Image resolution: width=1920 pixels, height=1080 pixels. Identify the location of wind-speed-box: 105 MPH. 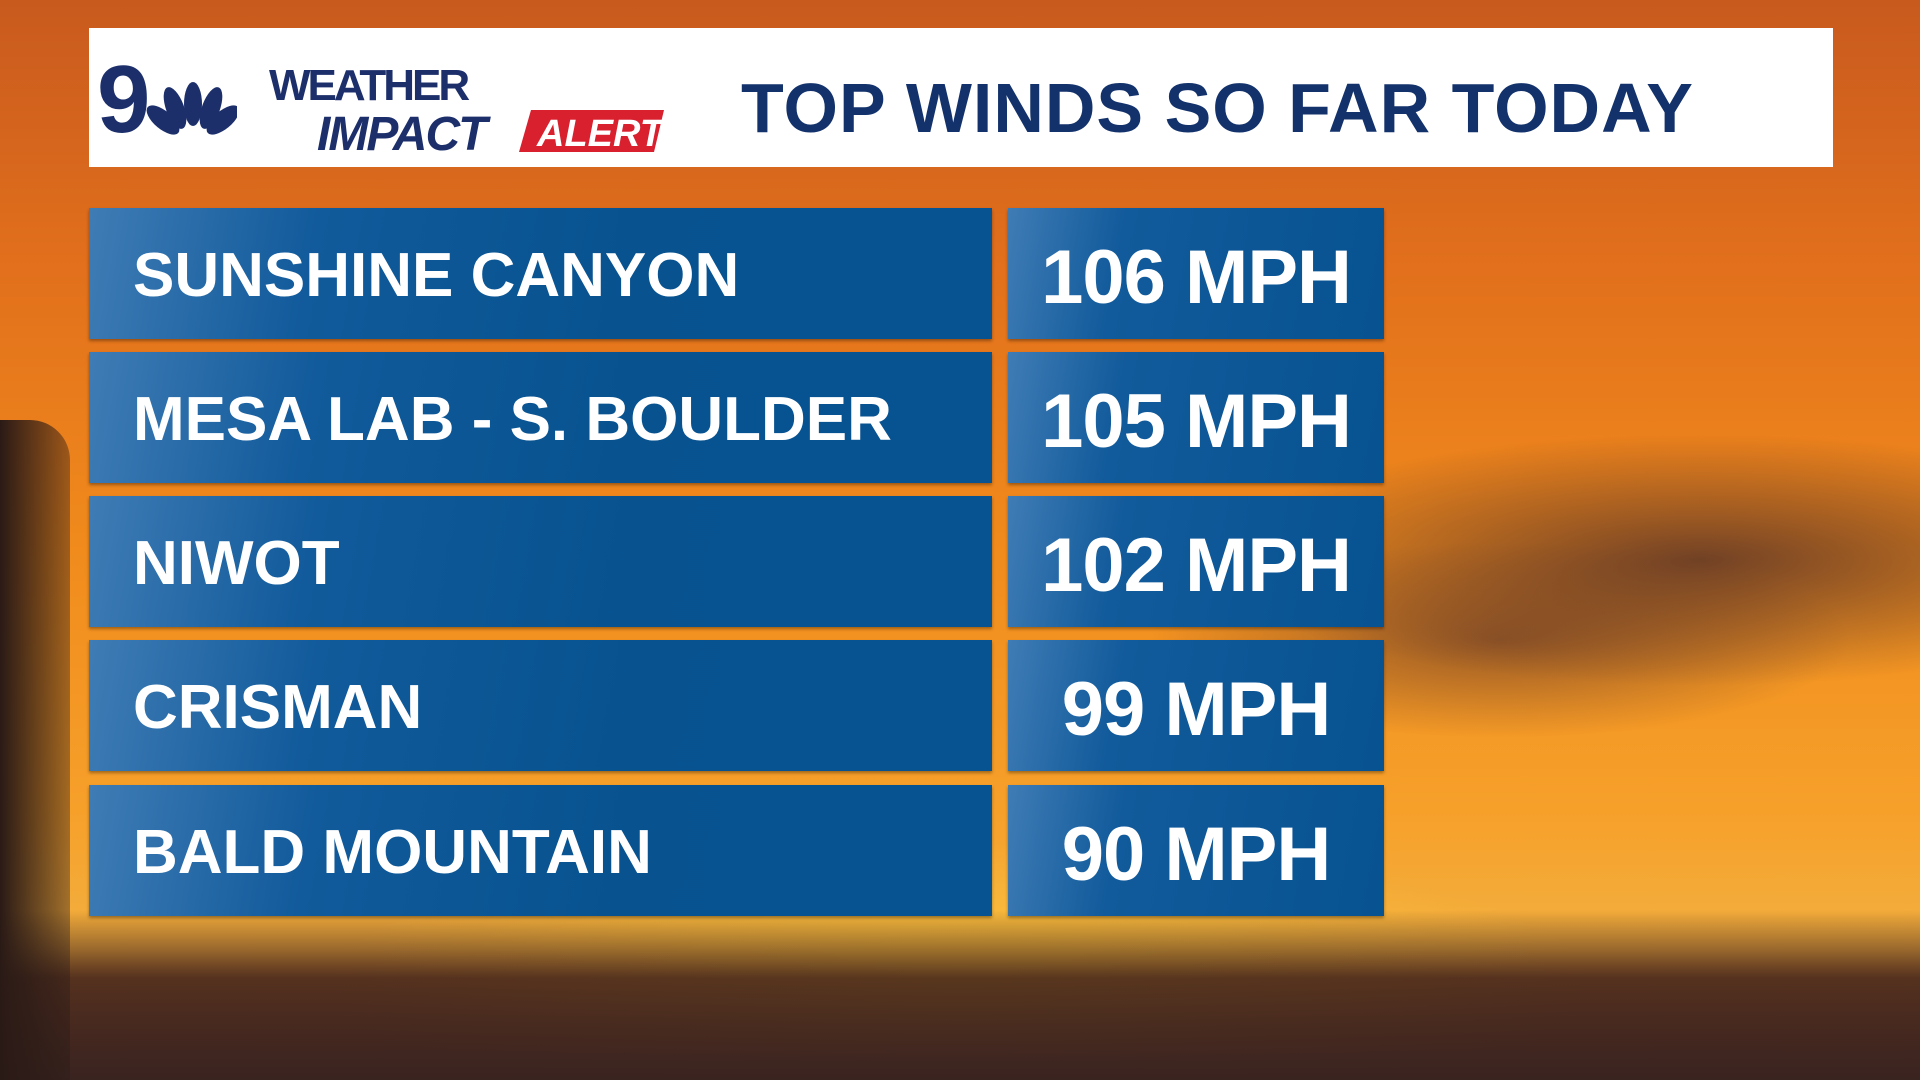
(1196, 417).